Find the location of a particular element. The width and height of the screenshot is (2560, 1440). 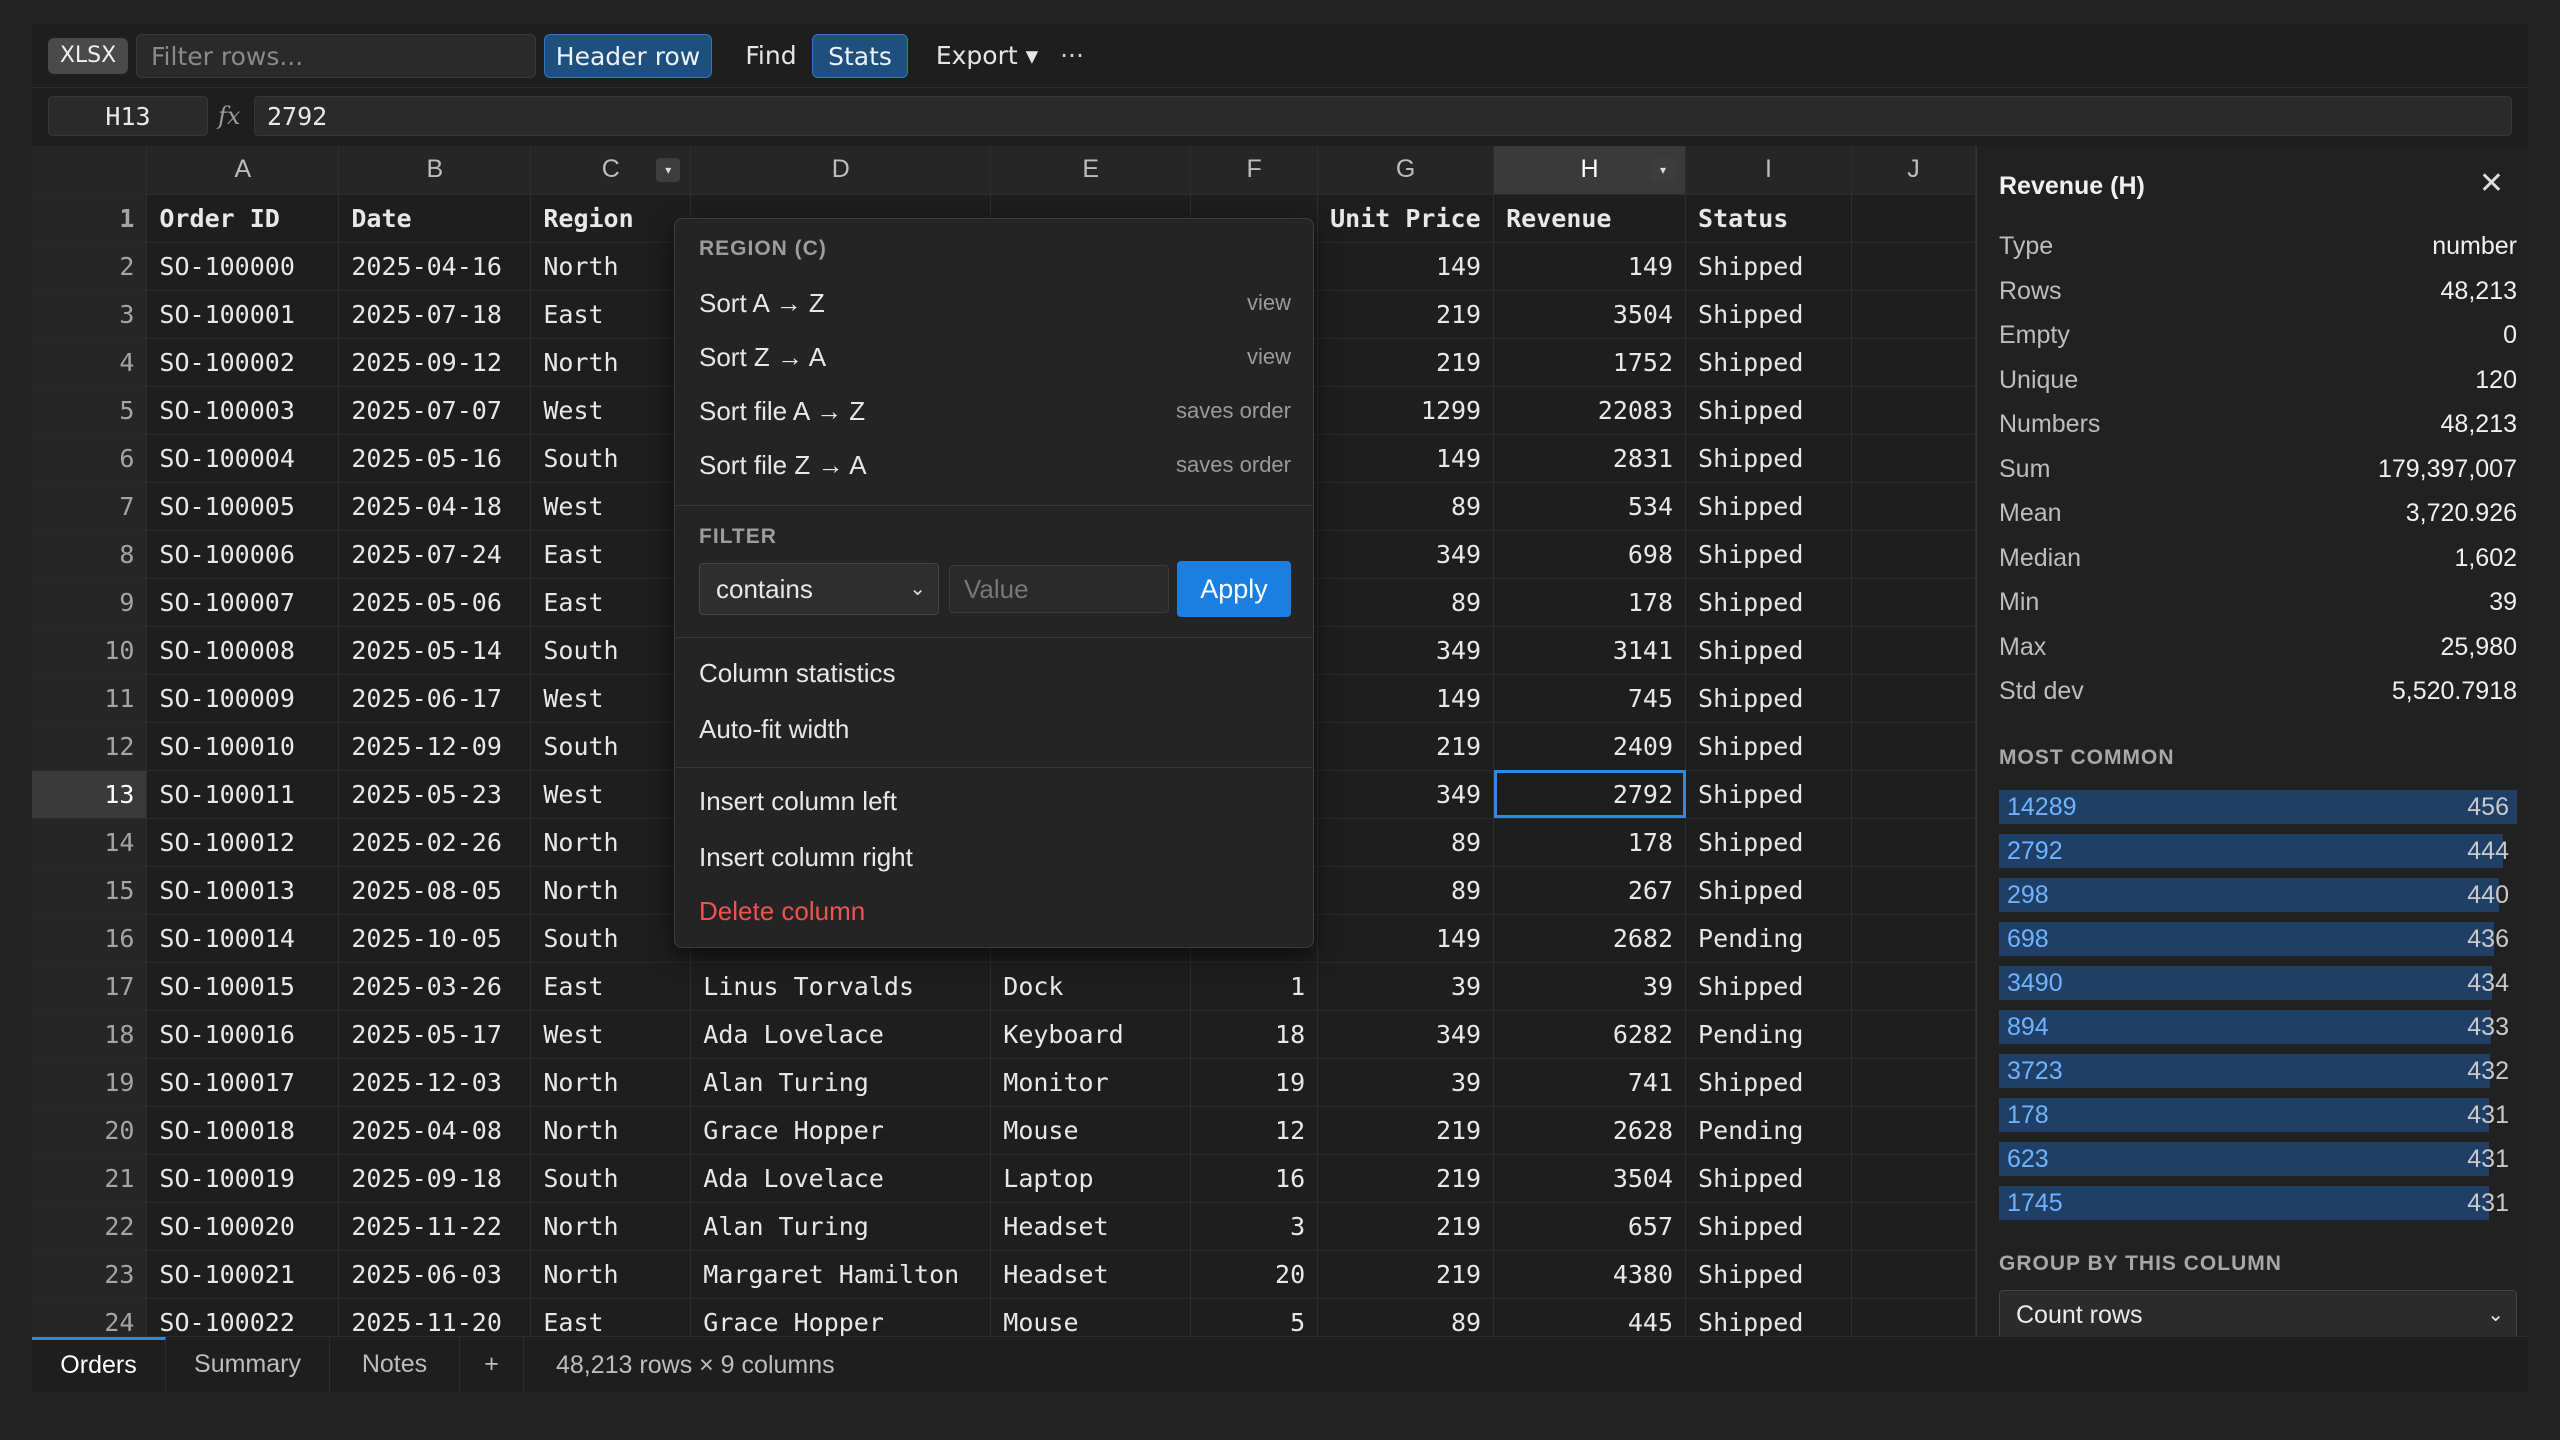

row-number: 23 is located at coordinates (90, 1274).